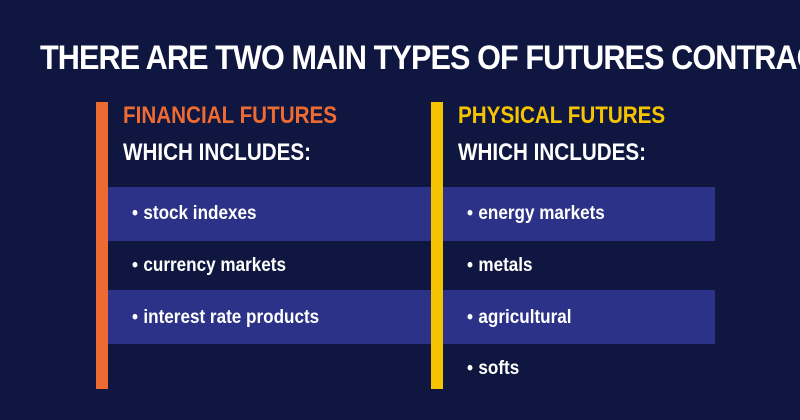  What do you see at coordinates (541, 213) in the screenshot?
I see `list-item-label: energy markets` at bounding box center [541, 213].